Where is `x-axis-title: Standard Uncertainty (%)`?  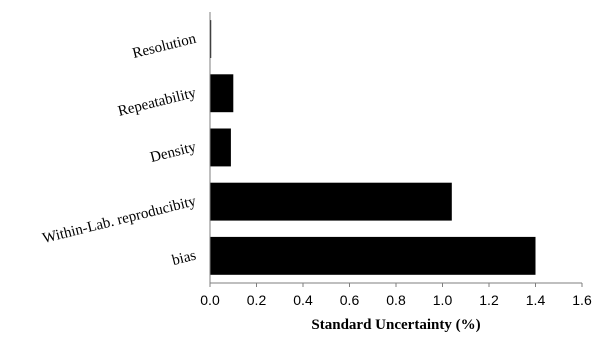
x-axis-title: Standard Uncertainty (%) is located at coordinates (395, 325).